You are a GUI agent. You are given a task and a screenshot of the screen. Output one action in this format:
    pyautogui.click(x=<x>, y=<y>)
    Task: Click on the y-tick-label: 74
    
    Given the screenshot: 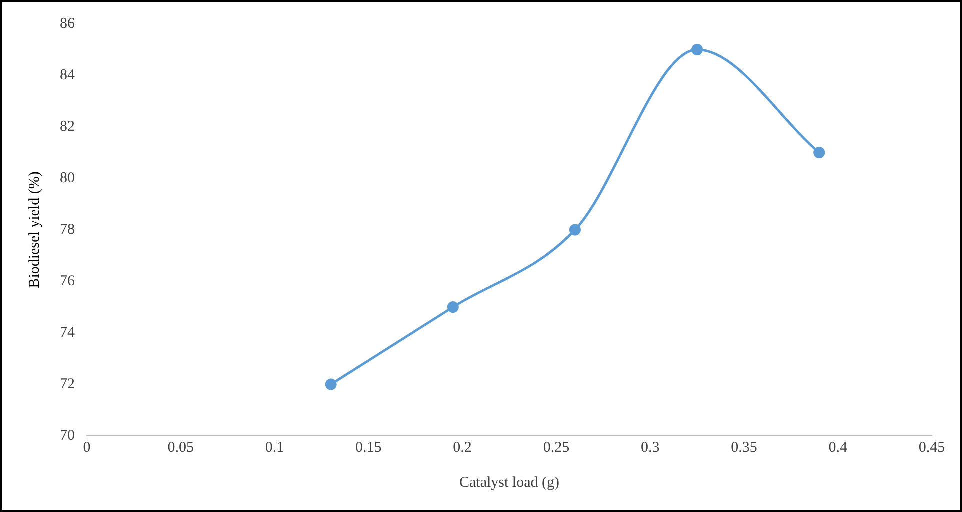 What is the action you would take?
    pyautogui.click(x=68, y=332)
    